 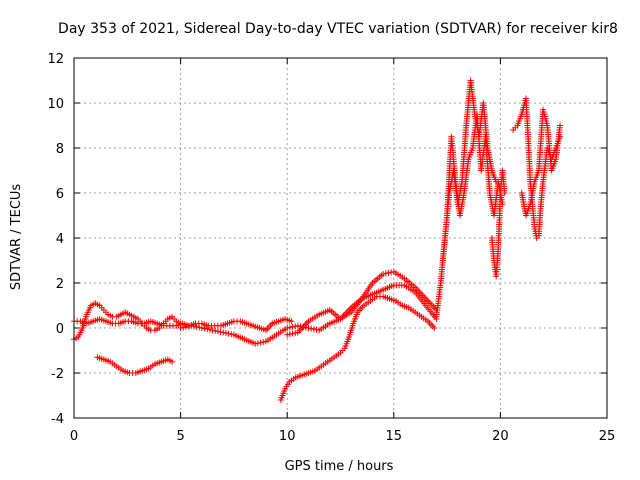 What do you see at coordinates (339, 466) in the screenshot?
I see `x-axis-label: GPS time / hours` at bounding box center [339, 466].